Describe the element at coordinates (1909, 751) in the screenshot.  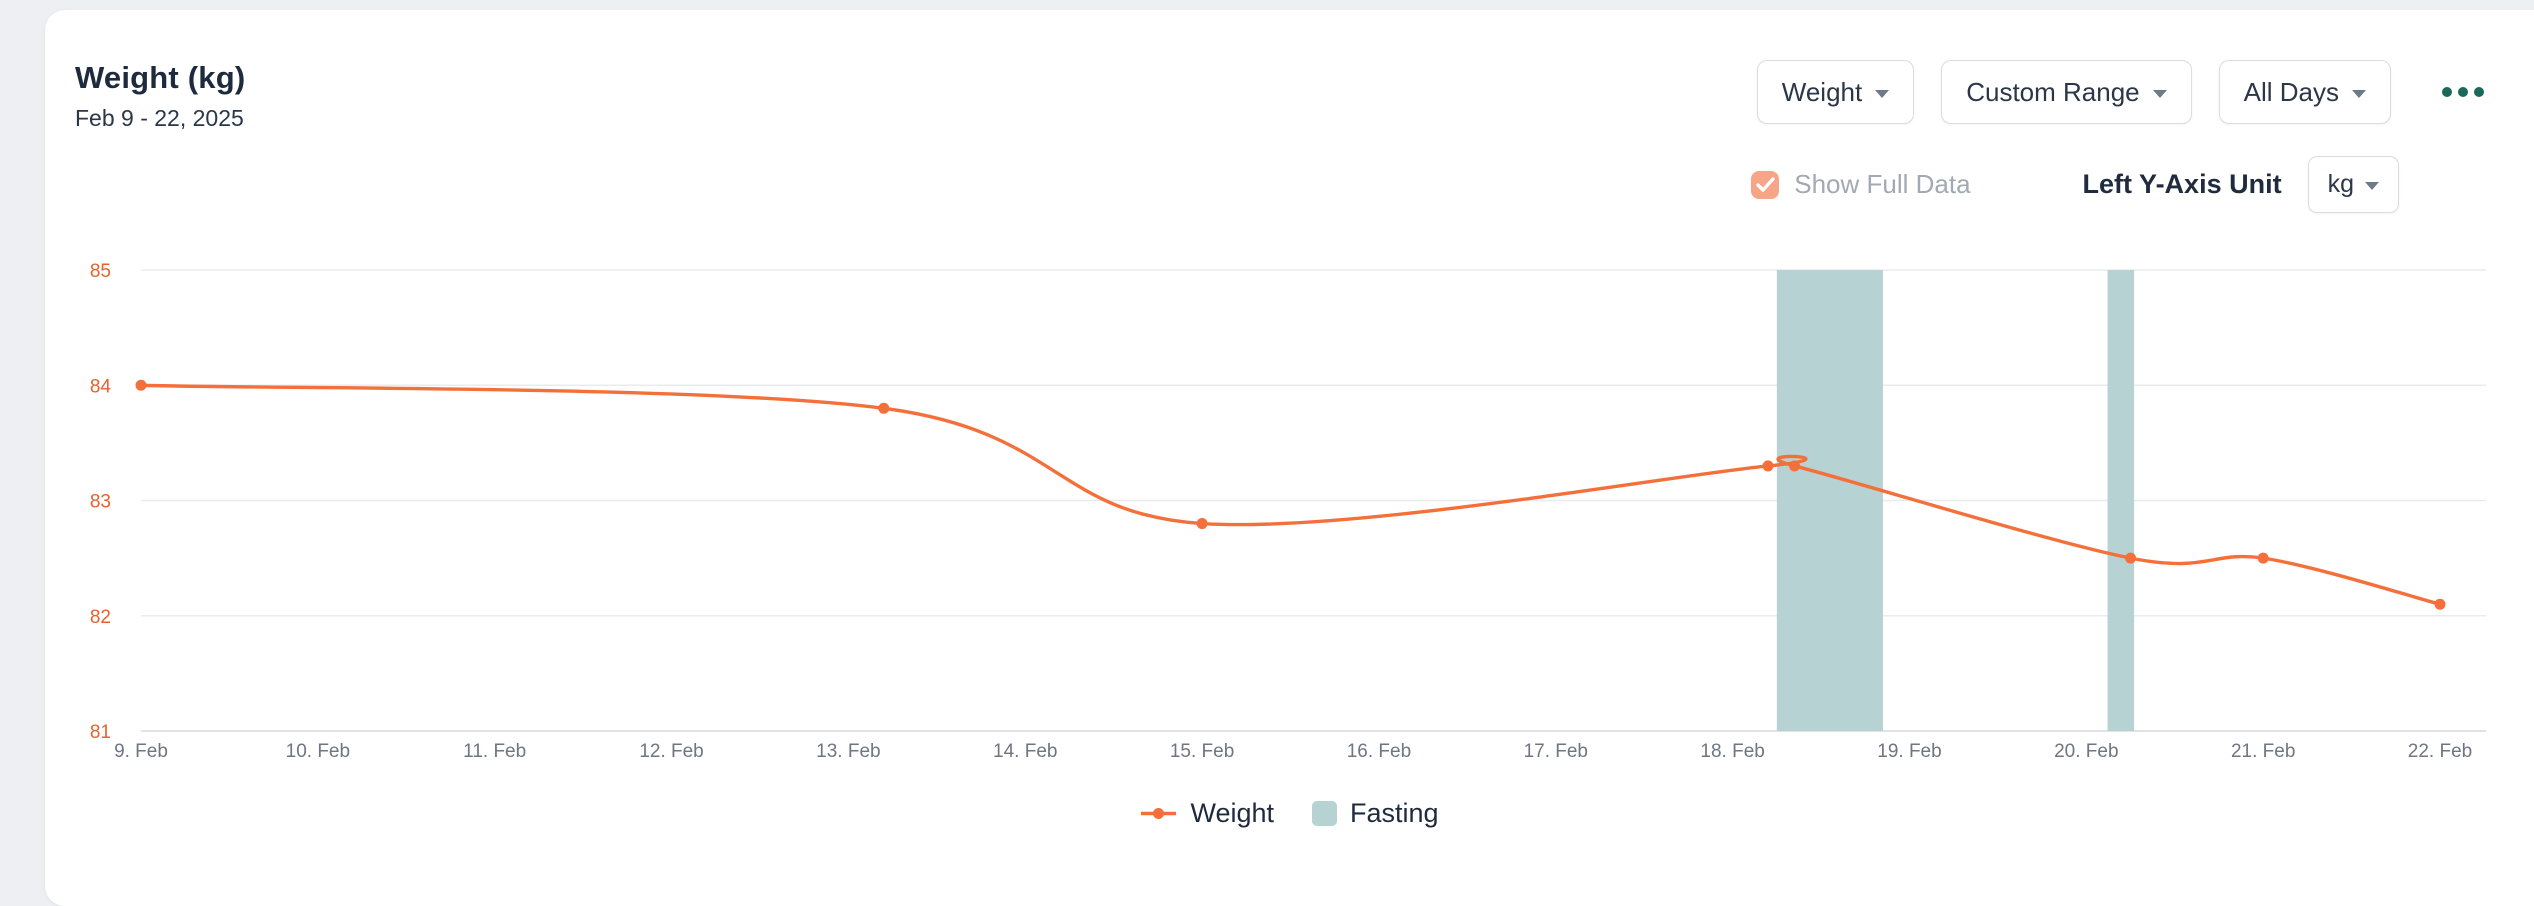
I see `x-axis-tick-label: 19. Feb` at that location.